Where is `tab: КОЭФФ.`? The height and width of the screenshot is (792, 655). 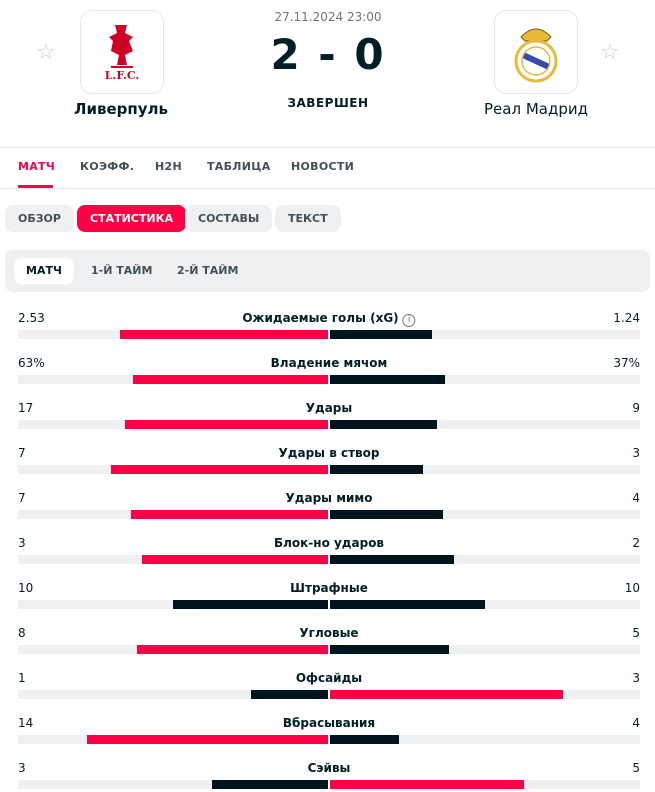 tab: КОЭФФ. is located at coordinates (107, 166).